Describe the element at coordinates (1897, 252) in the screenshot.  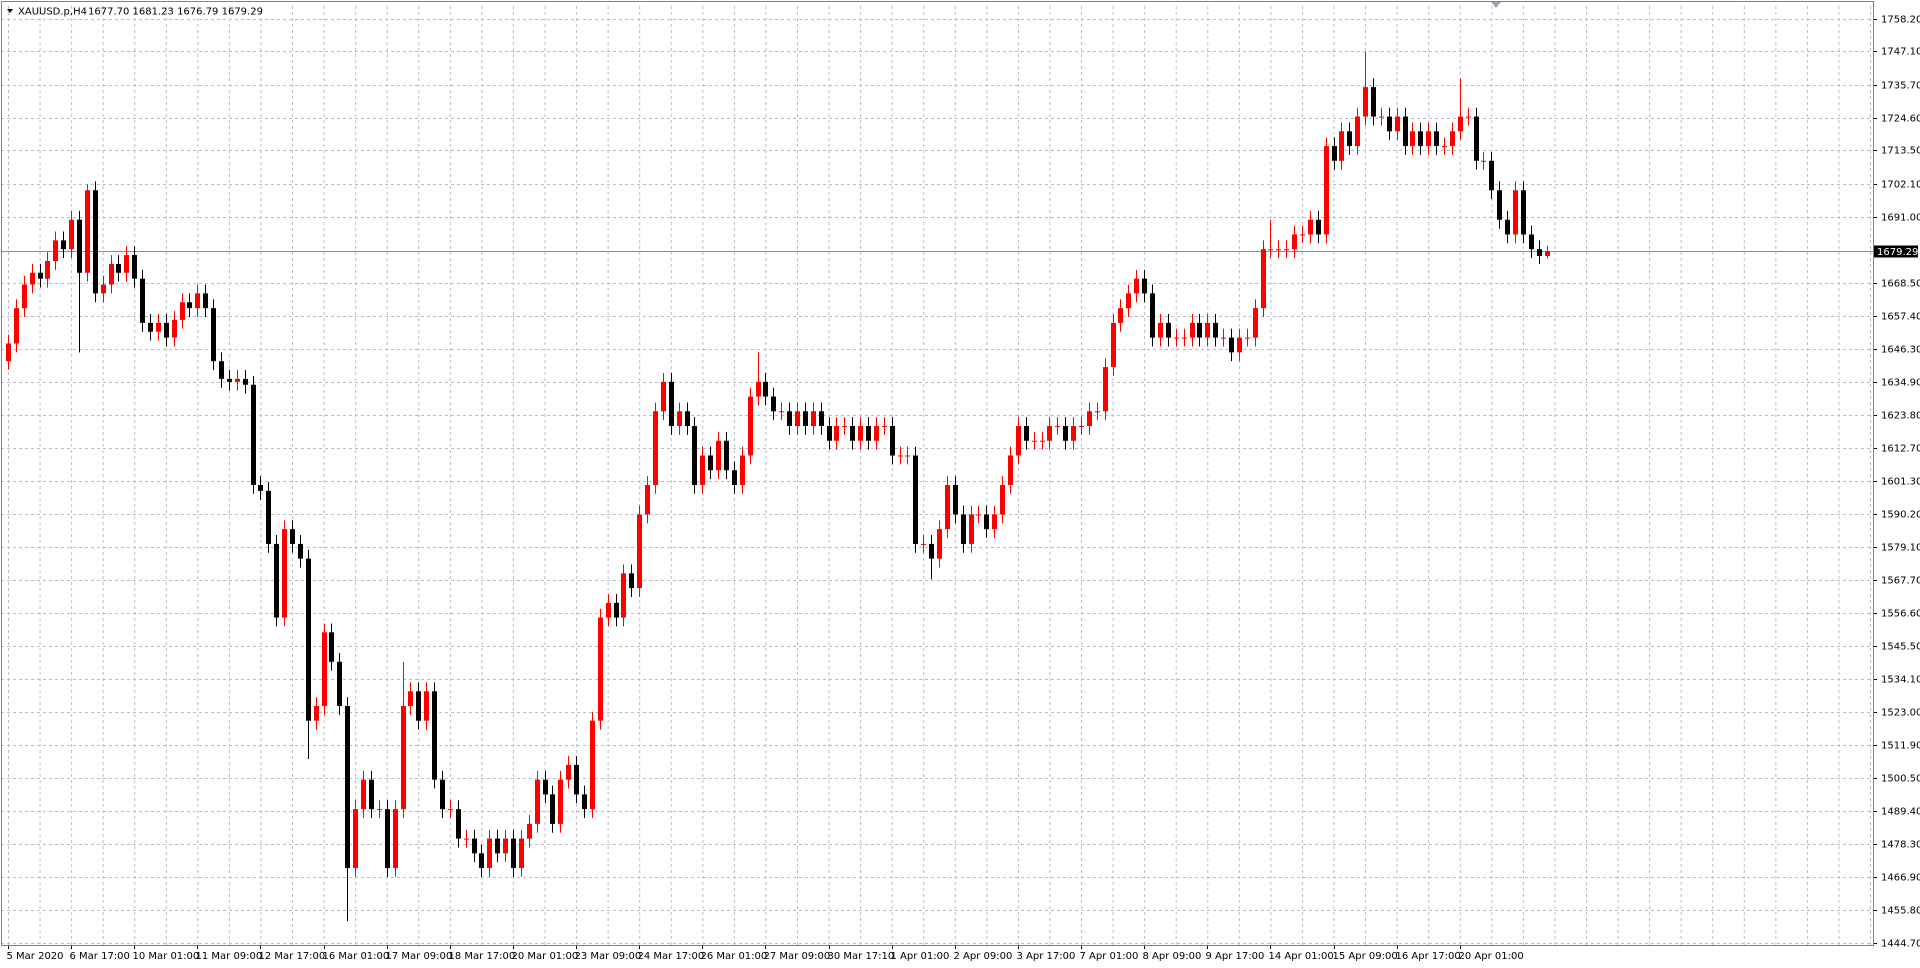
I see `current-price-label: 1679.29` at that location.